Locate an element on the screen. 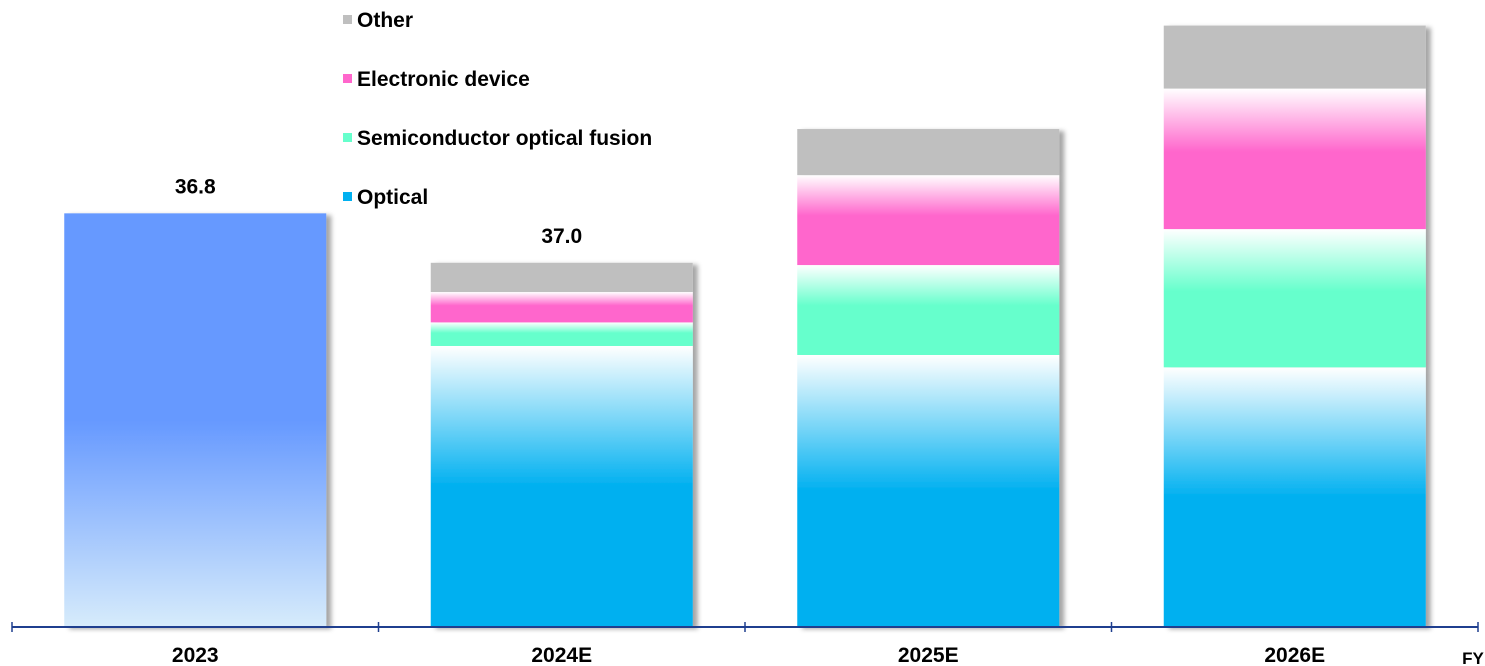 Image resolution: width=1485 pixels, height=666 pixels. legend-item-semiconductor-optical-fusion: Semiconductor optical fusion is located at coordinates (497, 138).